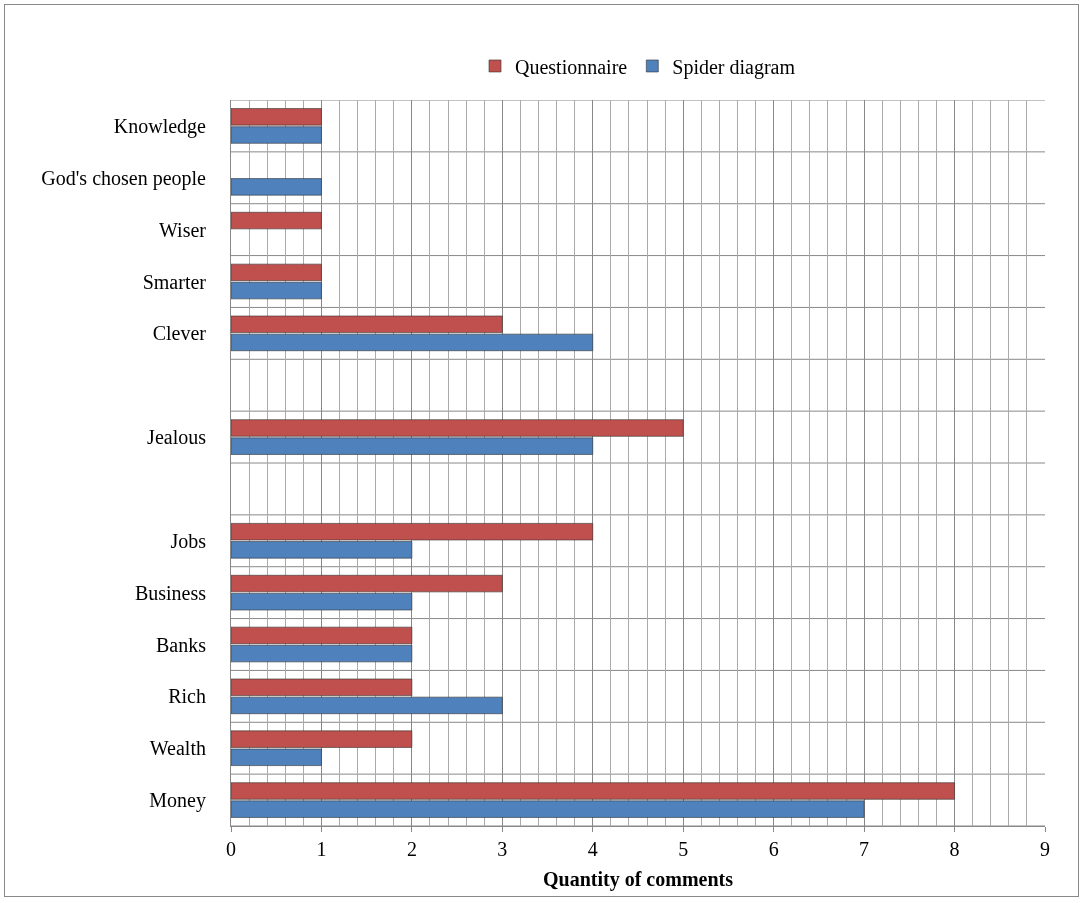 The width and height of the screenshot is (1085, 903). What do you see at coordinates (124, 178) in the screenshot?
I see `y-tick-label: God's chosen people` at bounding box center [124, 178].